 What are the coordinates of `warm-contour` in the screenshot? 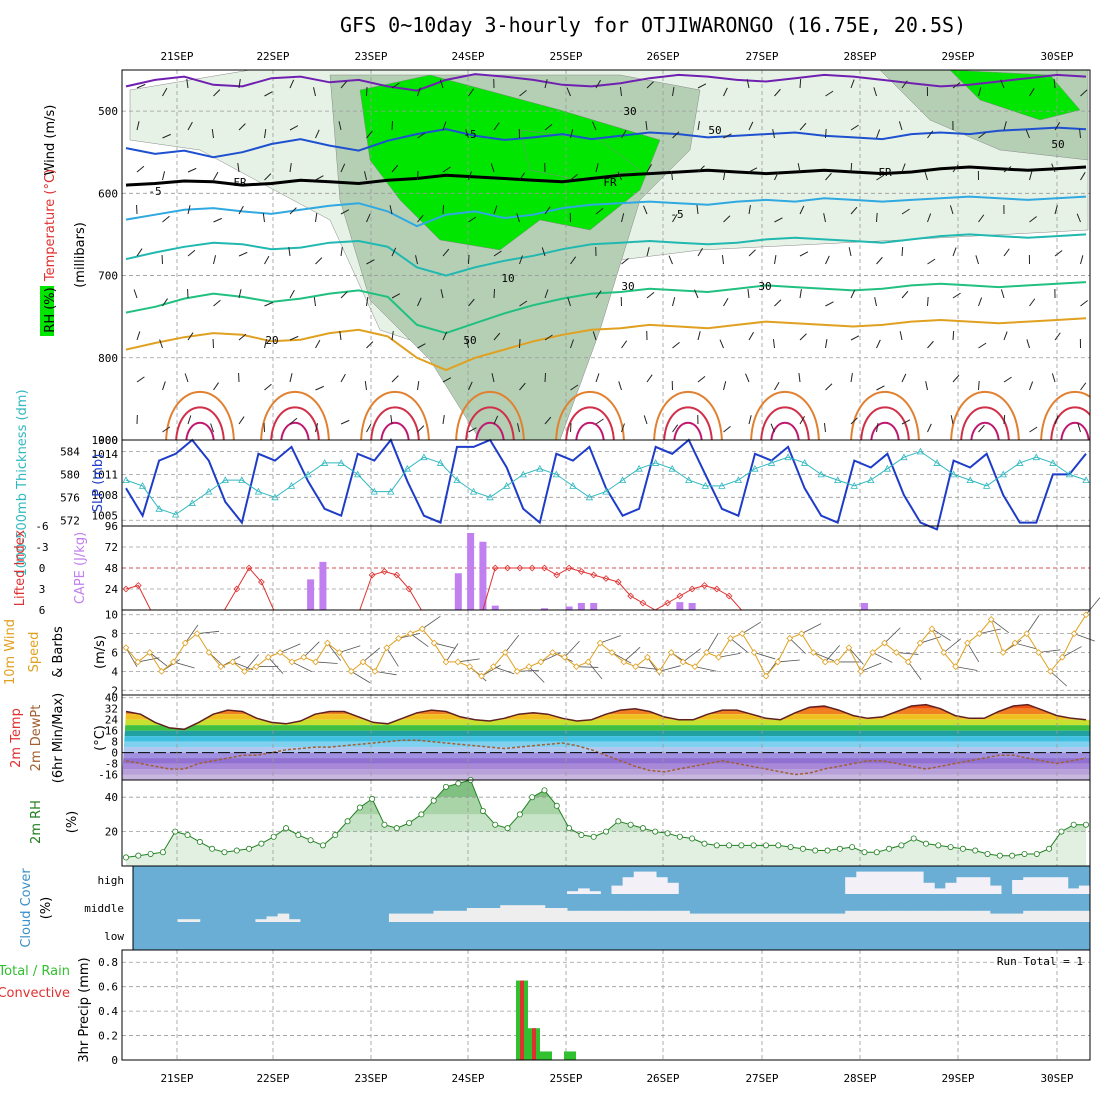 It's located at (1070, 423).